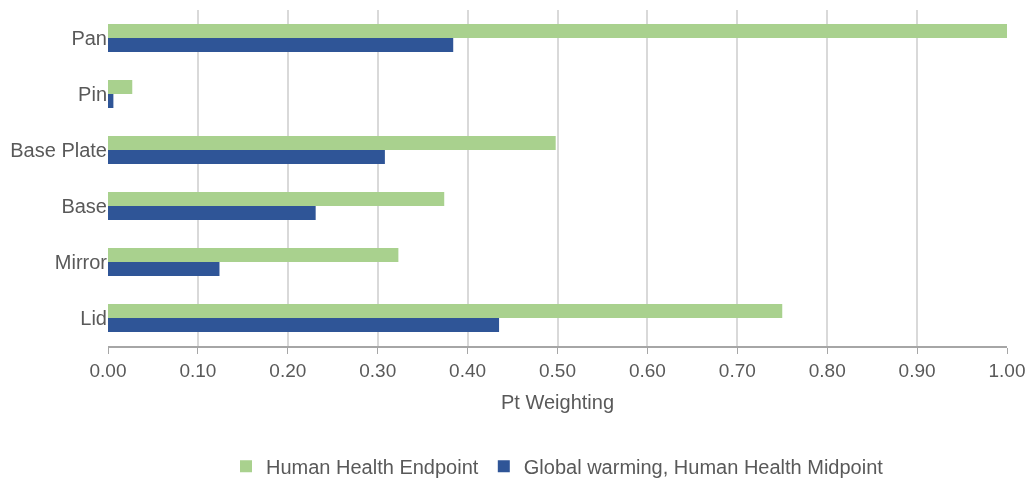 The height and width of the screenshot is (496, 1035). I want to click on x-tick-label: 0.20, so click(288, 370).